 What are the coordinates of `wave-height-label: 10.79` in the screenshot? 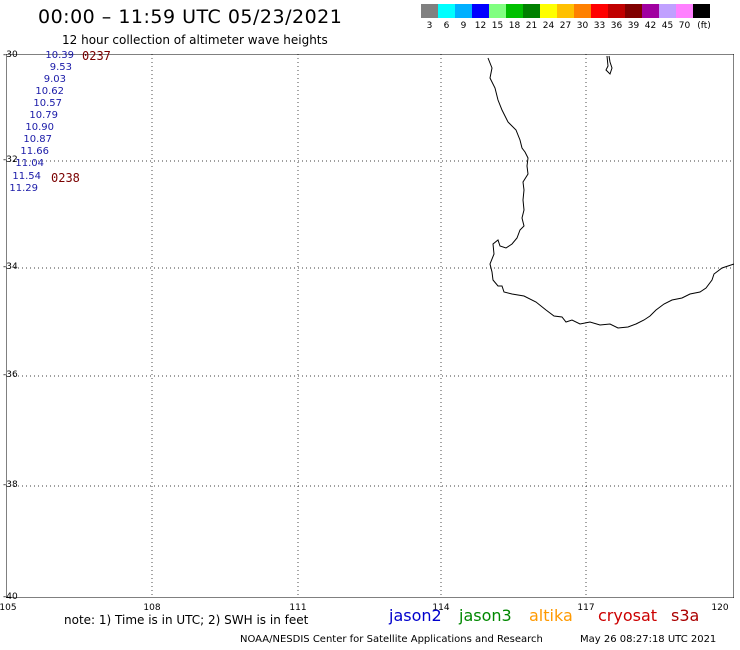 It's located at (43, 115).